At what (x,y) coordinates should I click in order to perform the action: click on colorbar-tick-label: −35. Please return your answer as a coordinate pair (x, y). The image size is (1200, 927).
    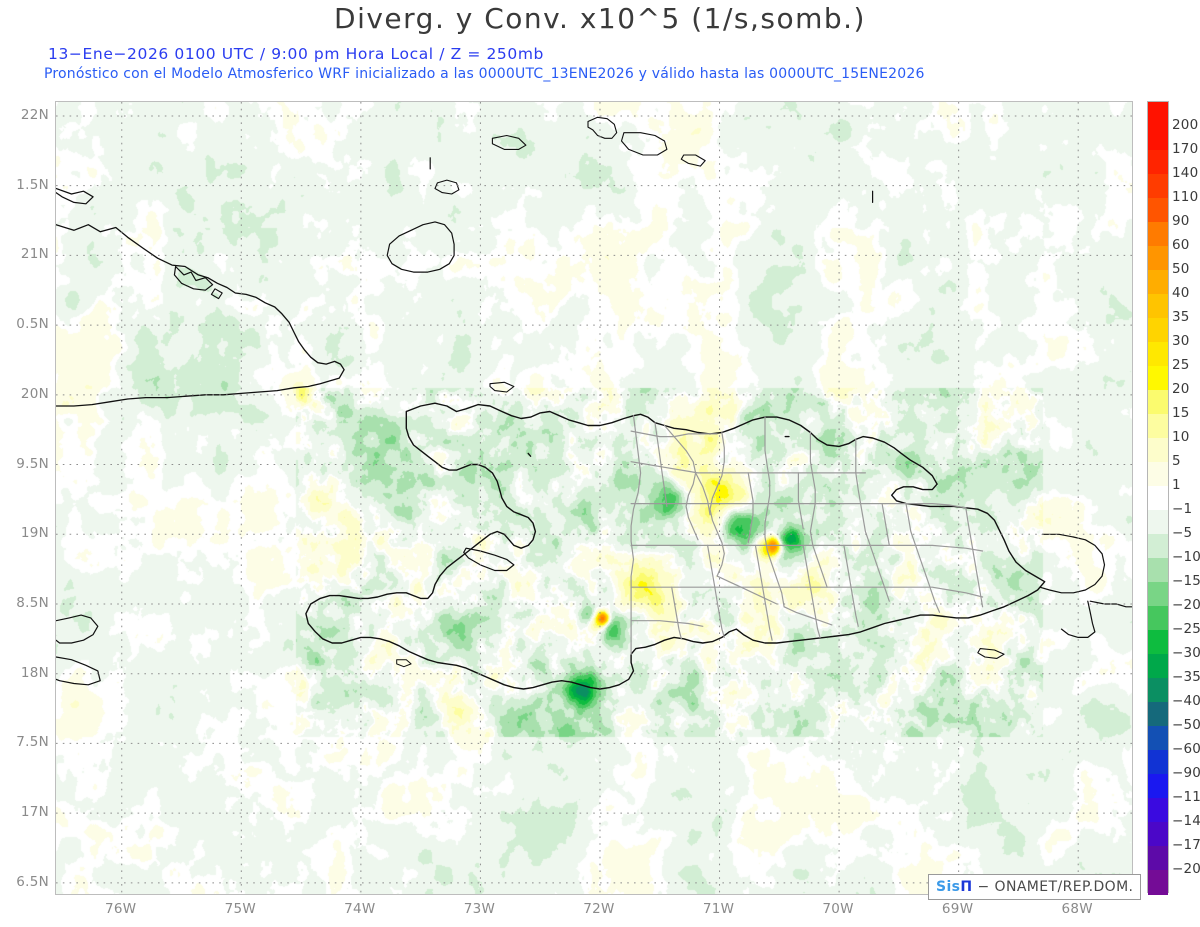
    Looking at the image, I should click on (1186, 677).